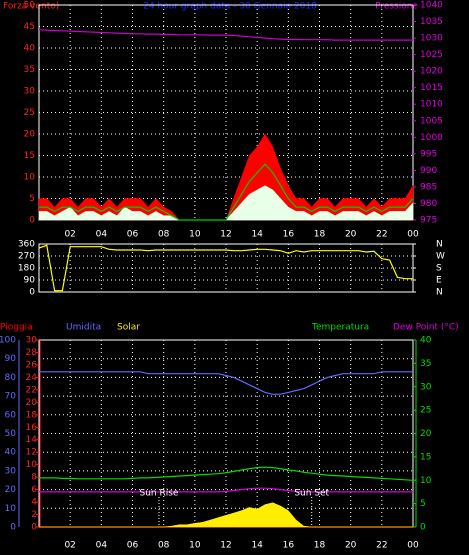 This screenshot has height=555, width=469. I want to click on y-tick-label: 15, so click(29, 156).